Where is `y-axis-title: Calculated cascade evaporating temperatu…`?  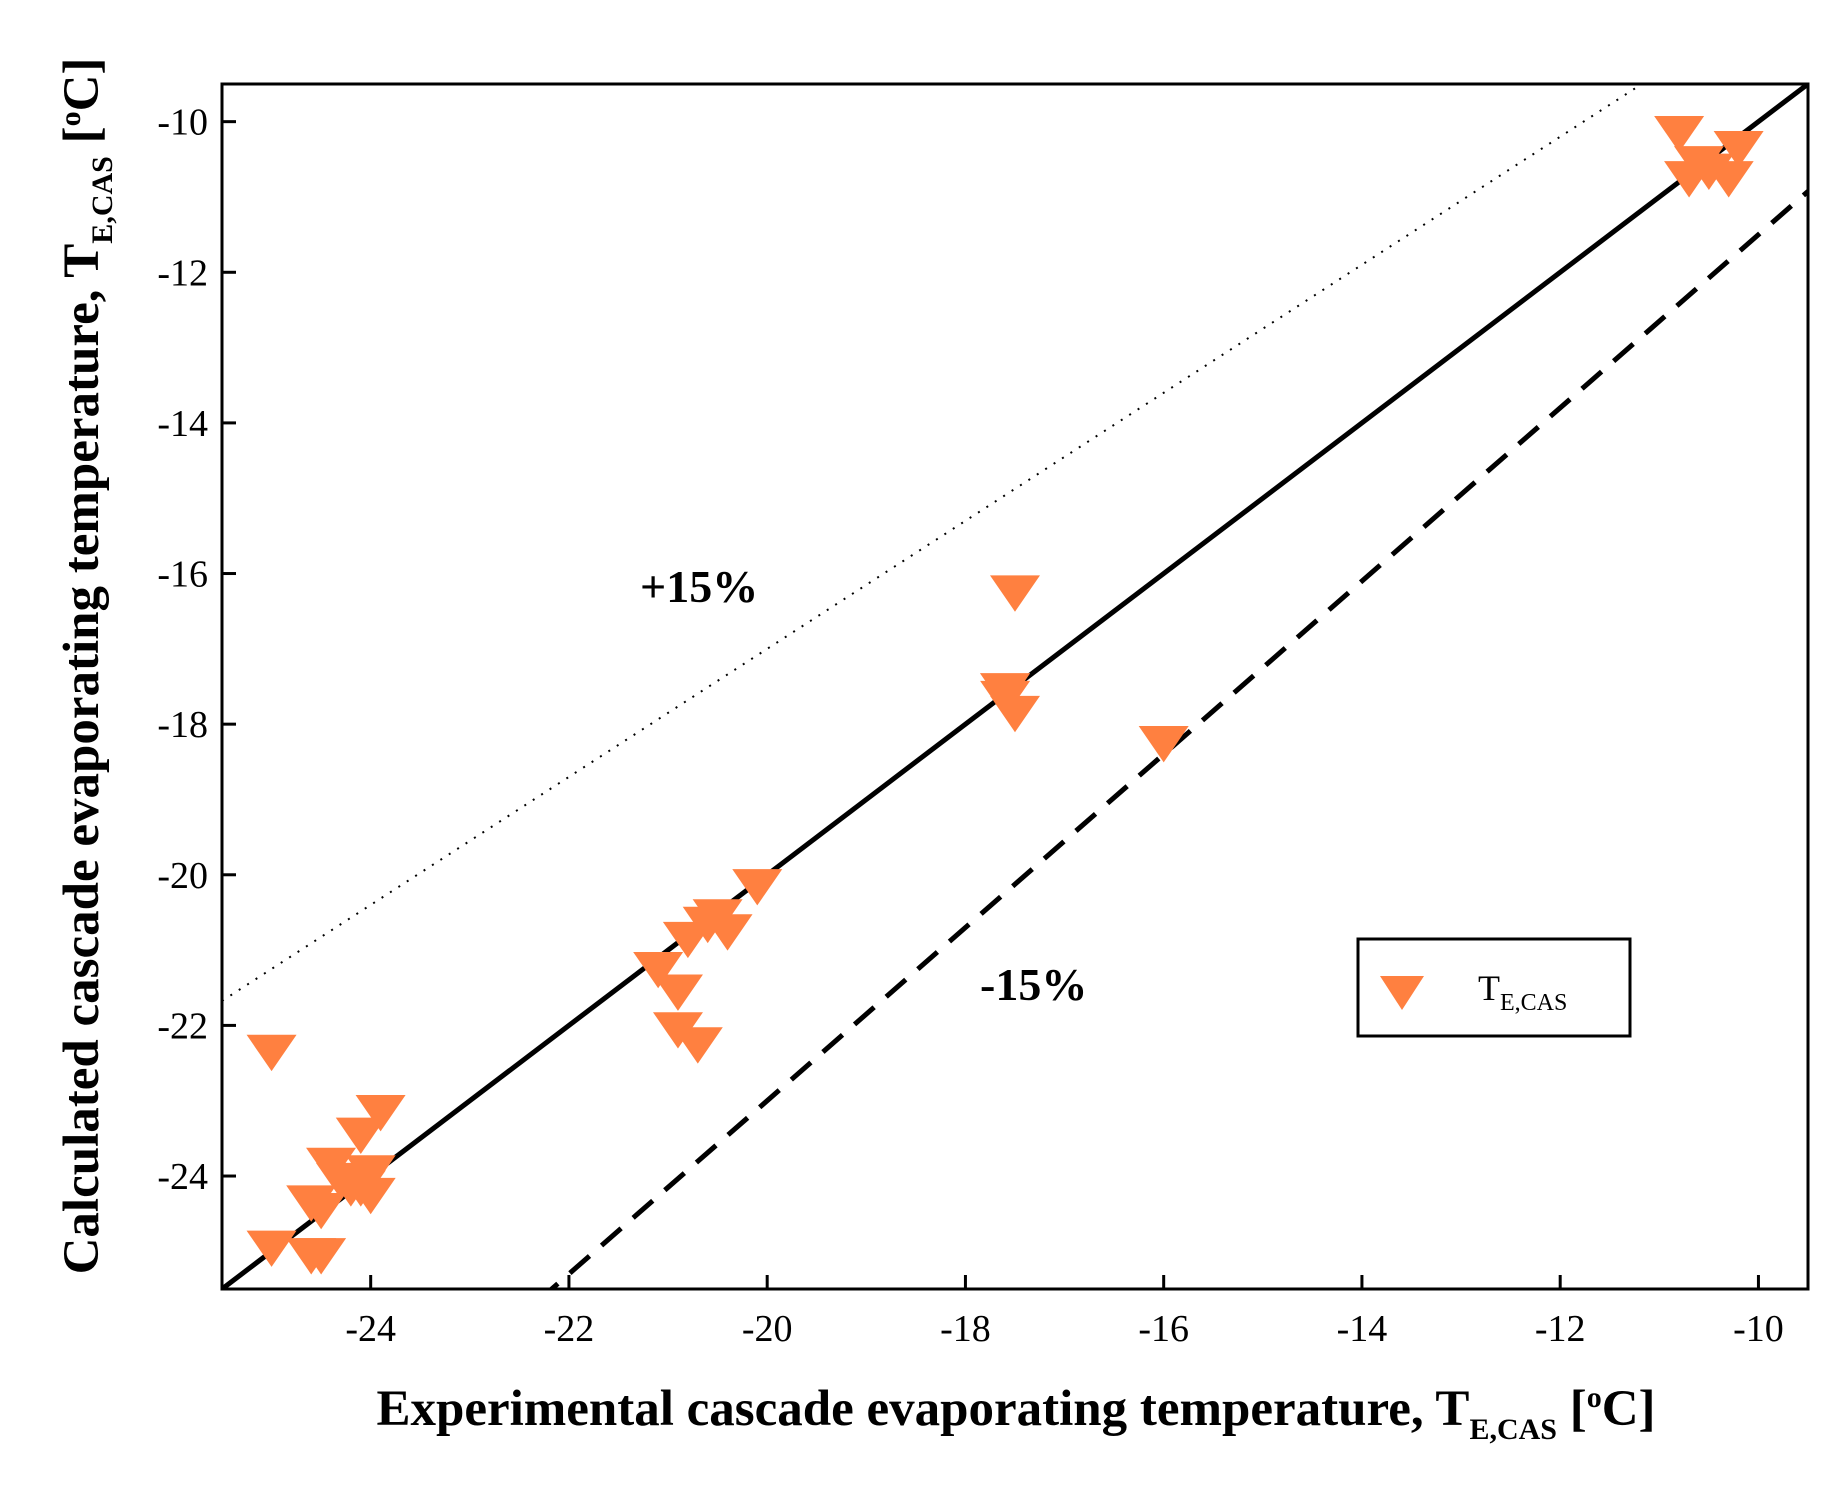 y-axis-title: Calculated cascade evaporating temperatu… is located at coordinates (86, 666).